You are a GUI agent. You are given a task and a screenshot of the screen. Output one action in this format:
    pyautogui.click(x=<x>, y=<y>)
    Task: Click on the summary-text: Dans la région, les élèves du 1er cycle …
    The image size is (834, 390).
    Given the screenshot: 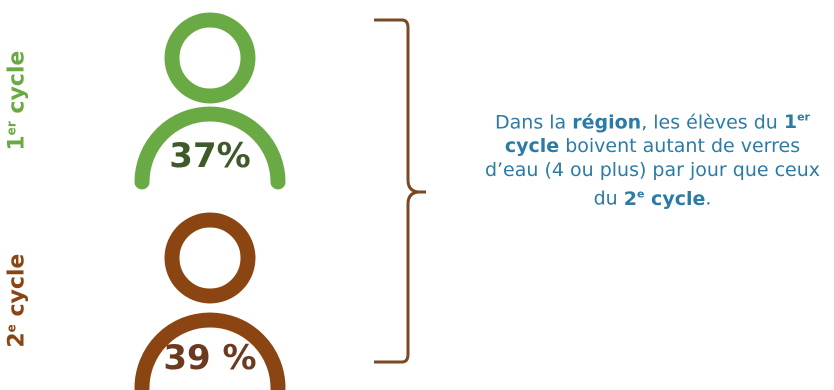 What is the action you would take?
    pyautogui.click(x=652, y=160)
    